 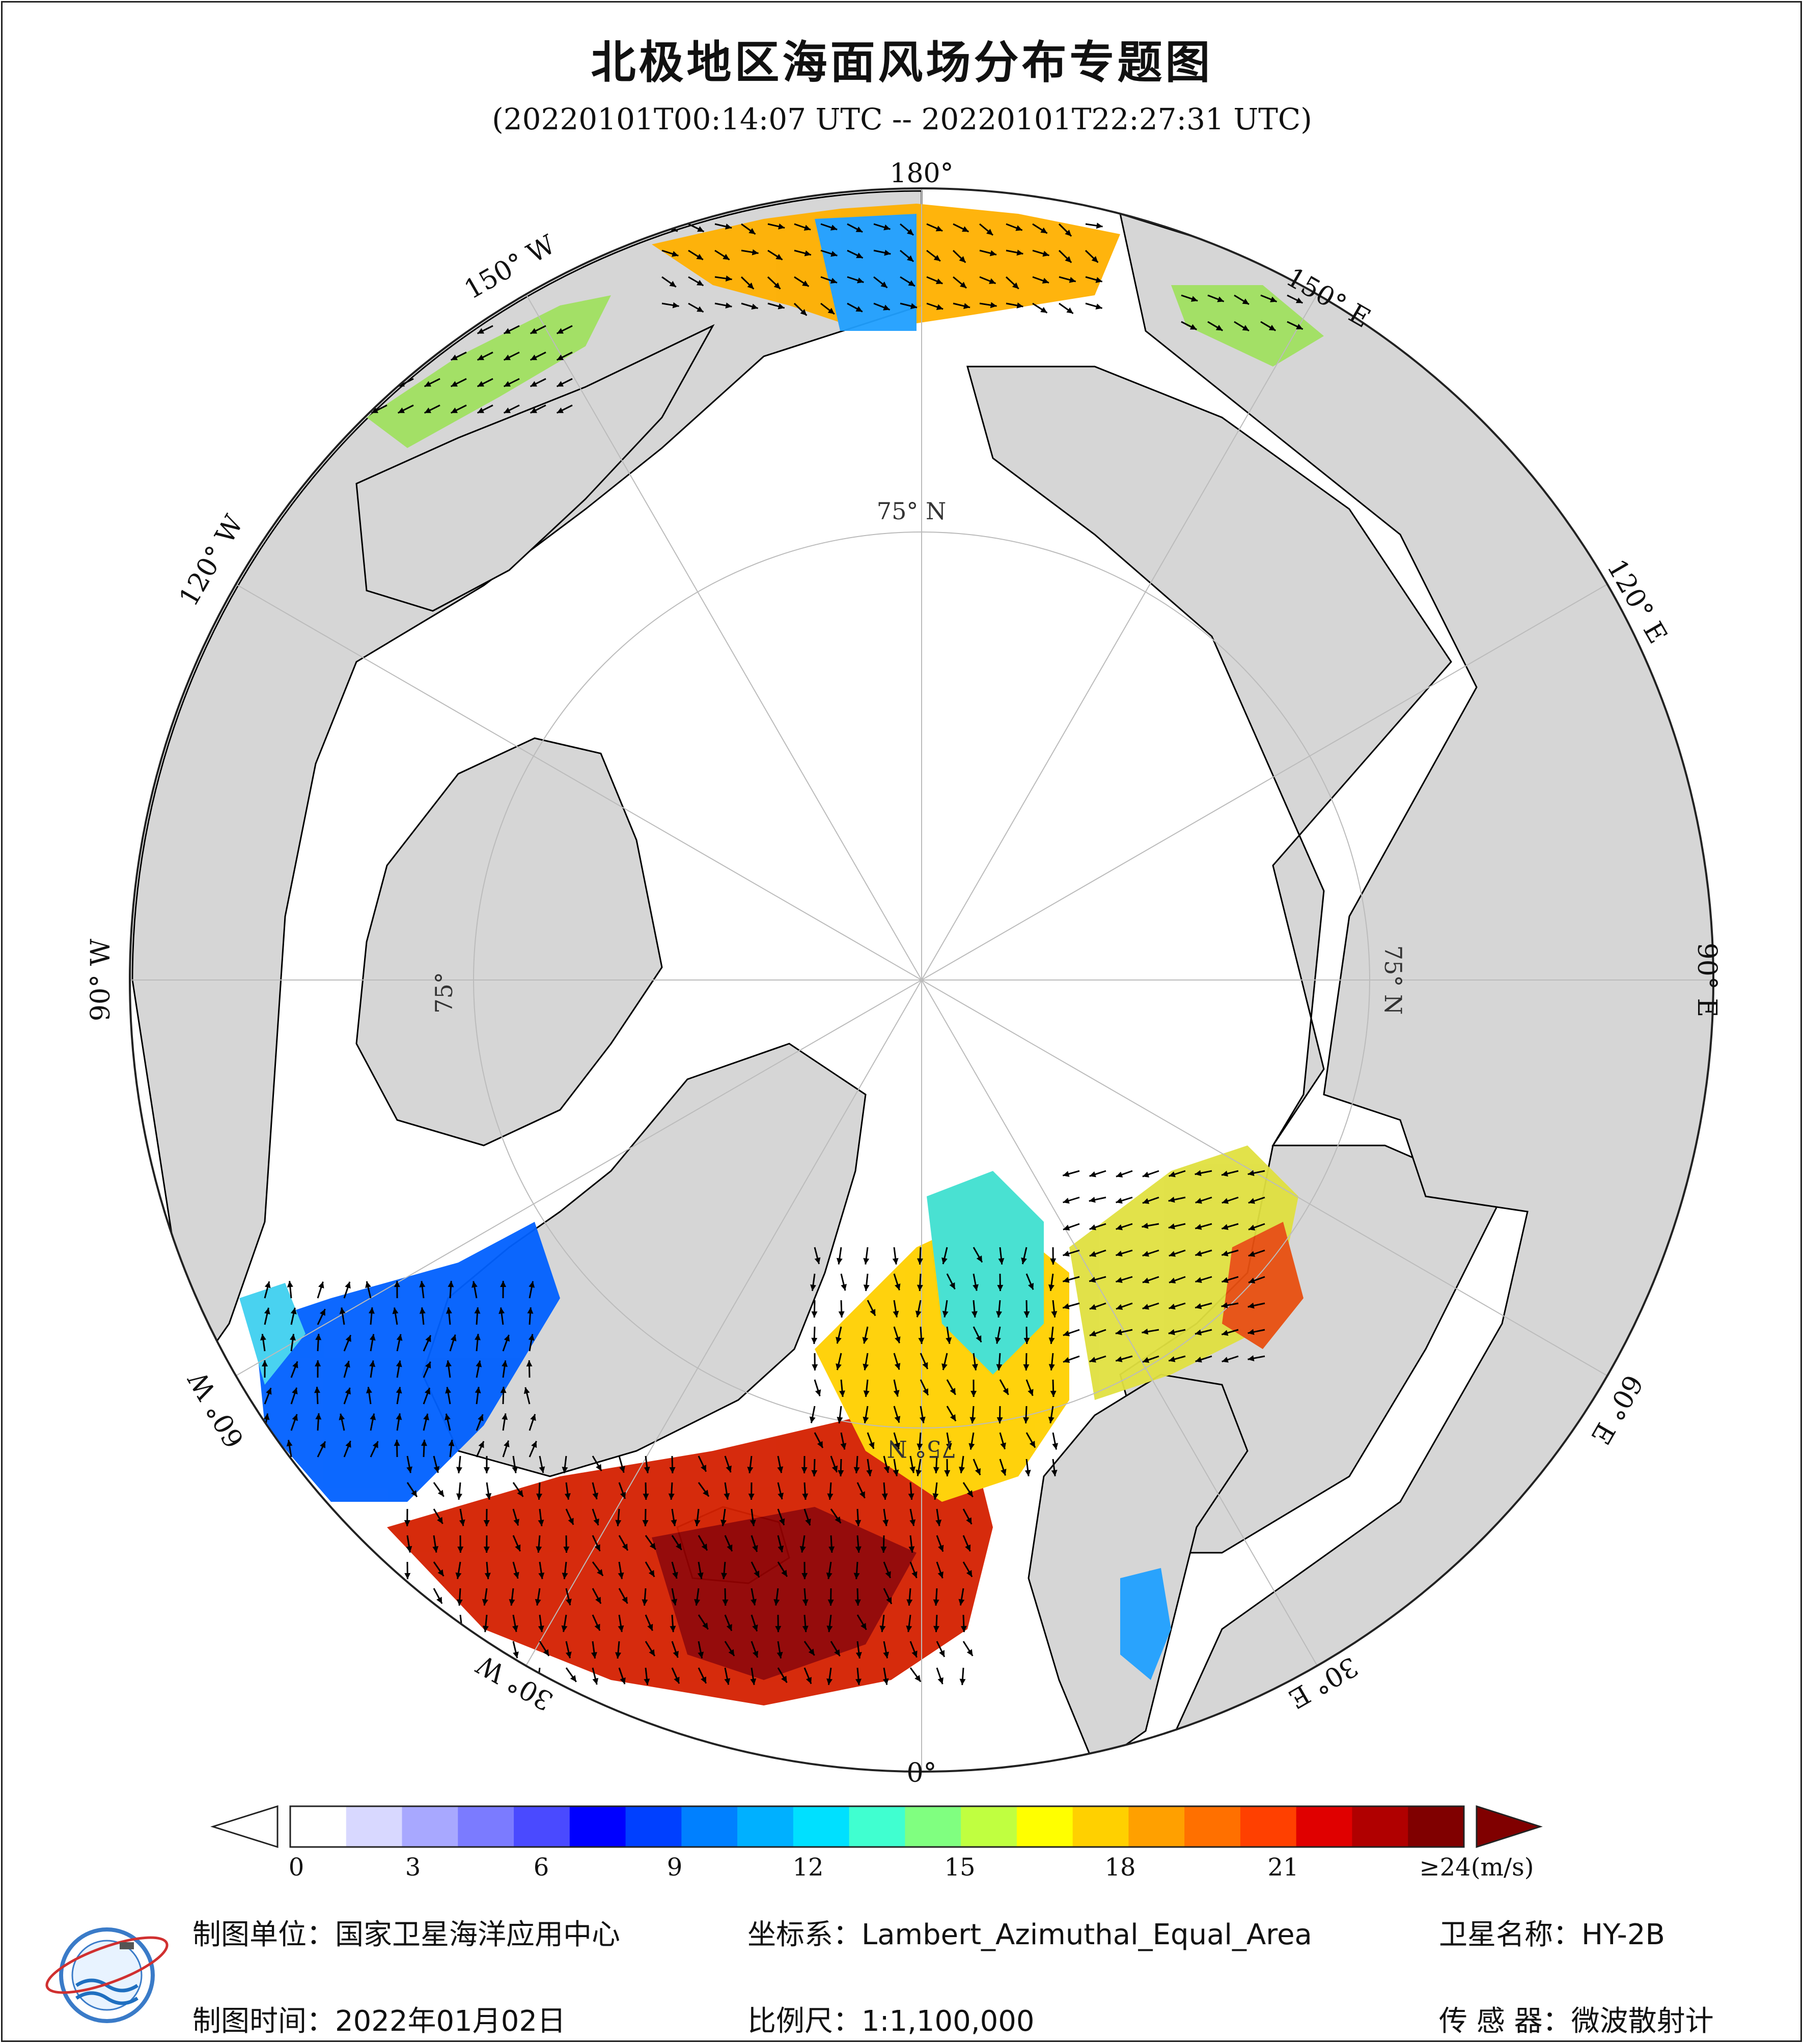 What do you see at coordinates (107, 1975) in the screenshot?
I see `soa-logo` at bounding box center [107, 1975].